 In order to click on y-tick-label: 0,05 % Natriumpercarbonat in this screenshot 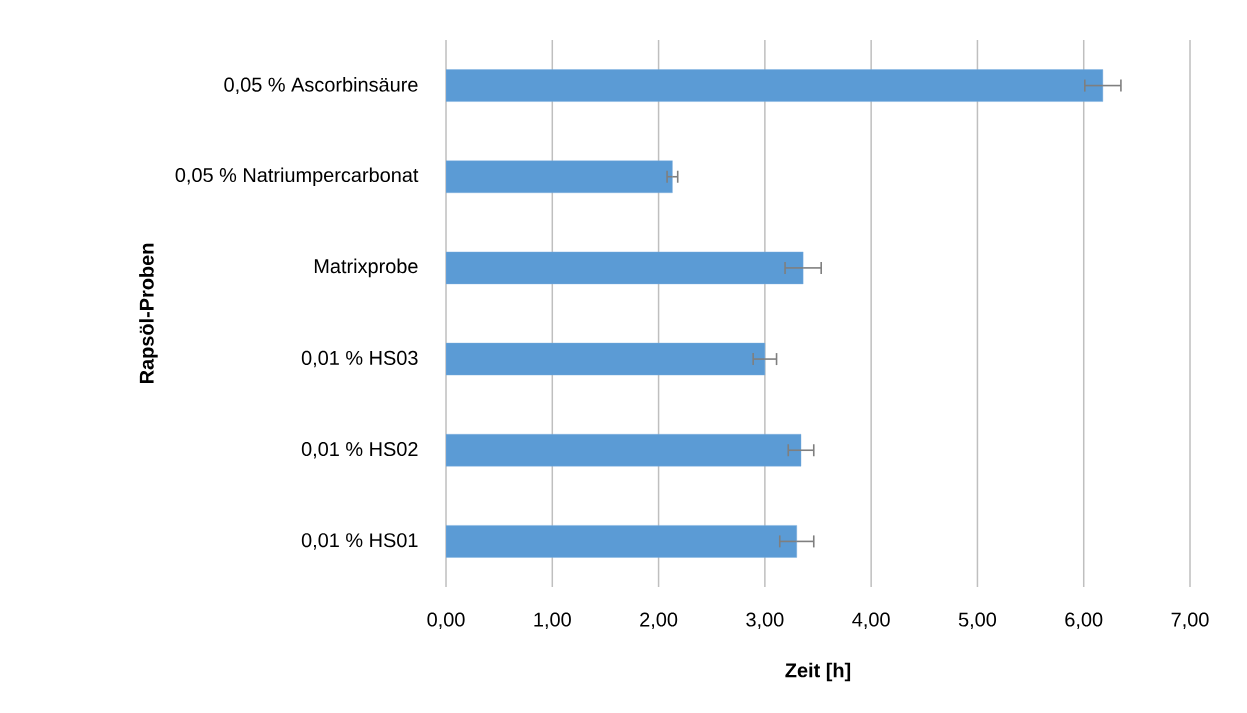, I will do `click(297, 177)`.